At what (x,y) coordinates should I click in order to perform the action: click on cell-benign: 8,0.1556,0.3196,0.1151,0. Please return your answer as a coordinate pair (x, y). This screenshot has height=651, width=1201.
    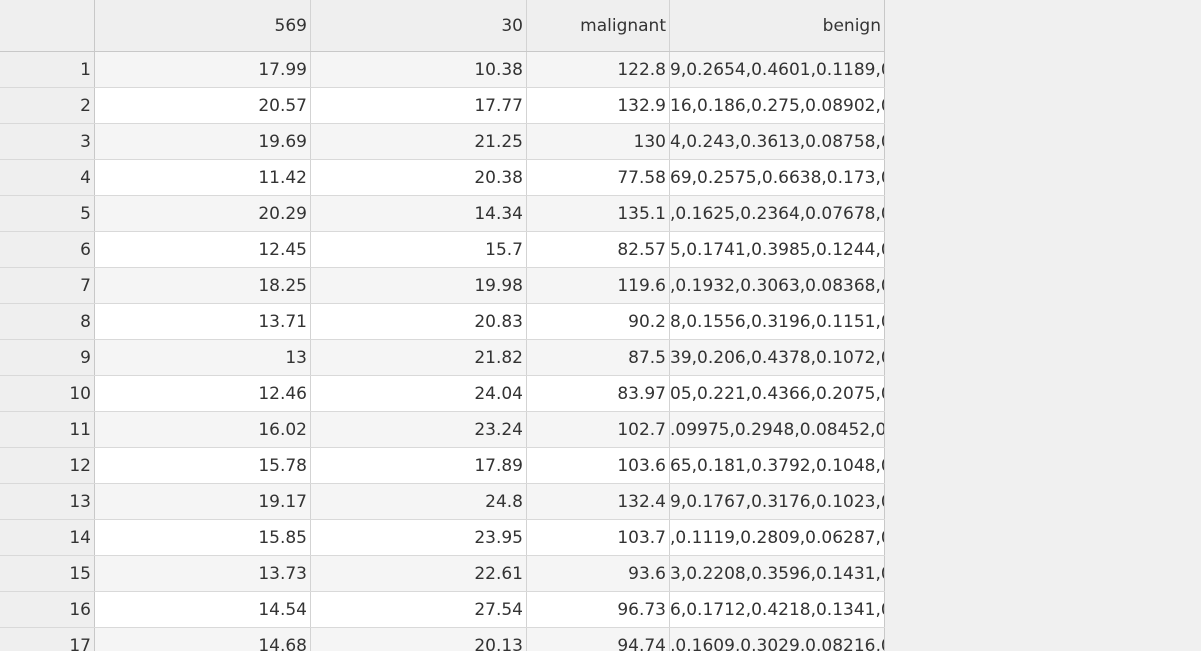
    Looking at the image, I should click on (777, 321).